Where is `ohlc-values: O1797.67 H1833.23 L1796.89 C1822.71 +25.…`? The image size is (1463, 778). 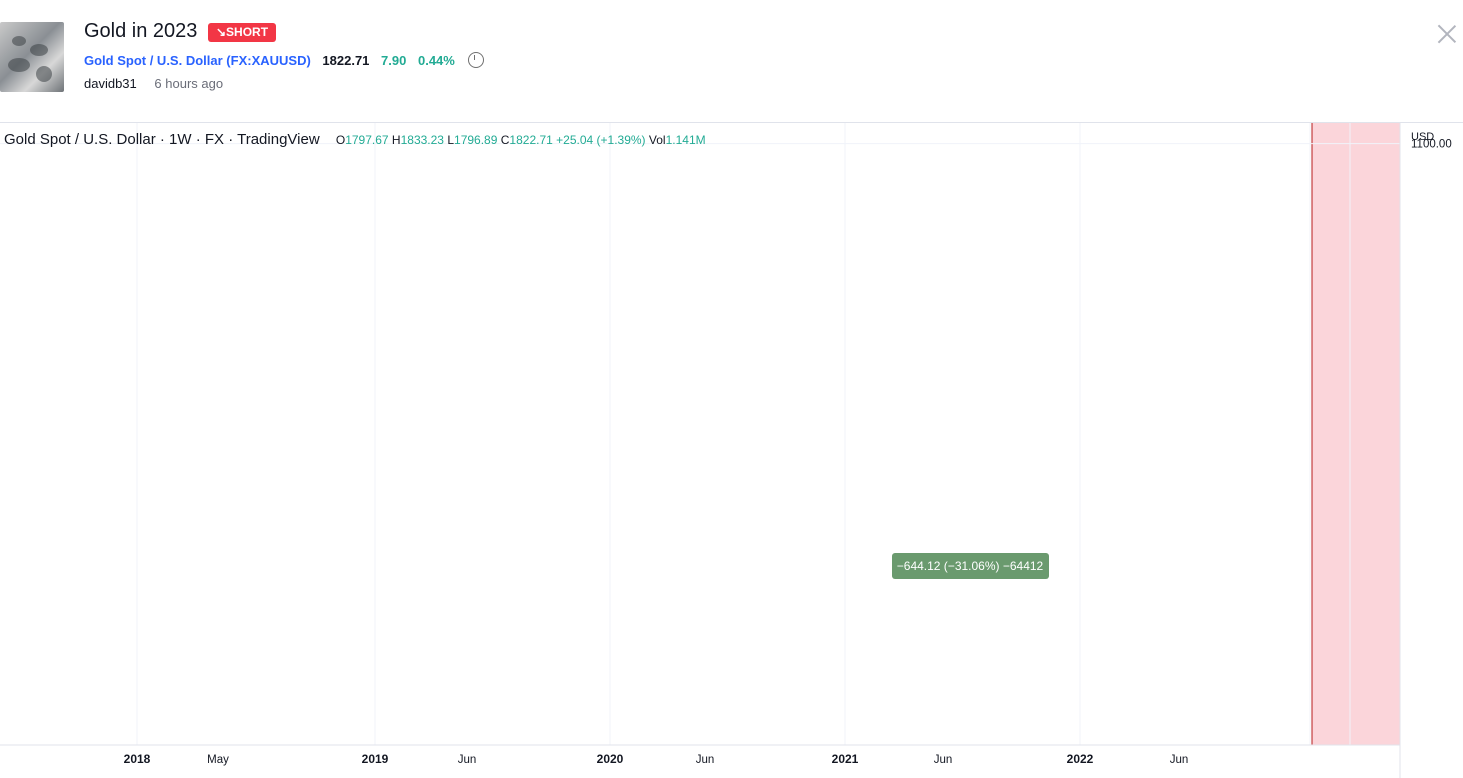 ohlc-values: O1797.67 H1833.23 L1796.89 C1822.71 +25.… is located at coordinates (521, 140).